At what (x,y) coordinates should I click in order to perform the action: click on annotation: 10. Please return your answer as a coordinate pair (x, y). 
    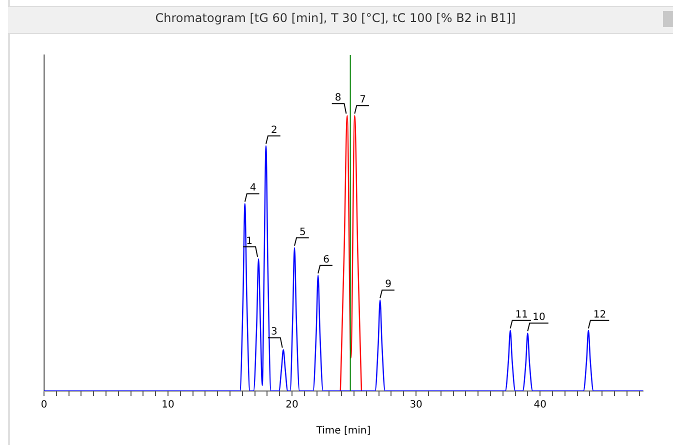
    Looking at the image, I should click on (539, 318).